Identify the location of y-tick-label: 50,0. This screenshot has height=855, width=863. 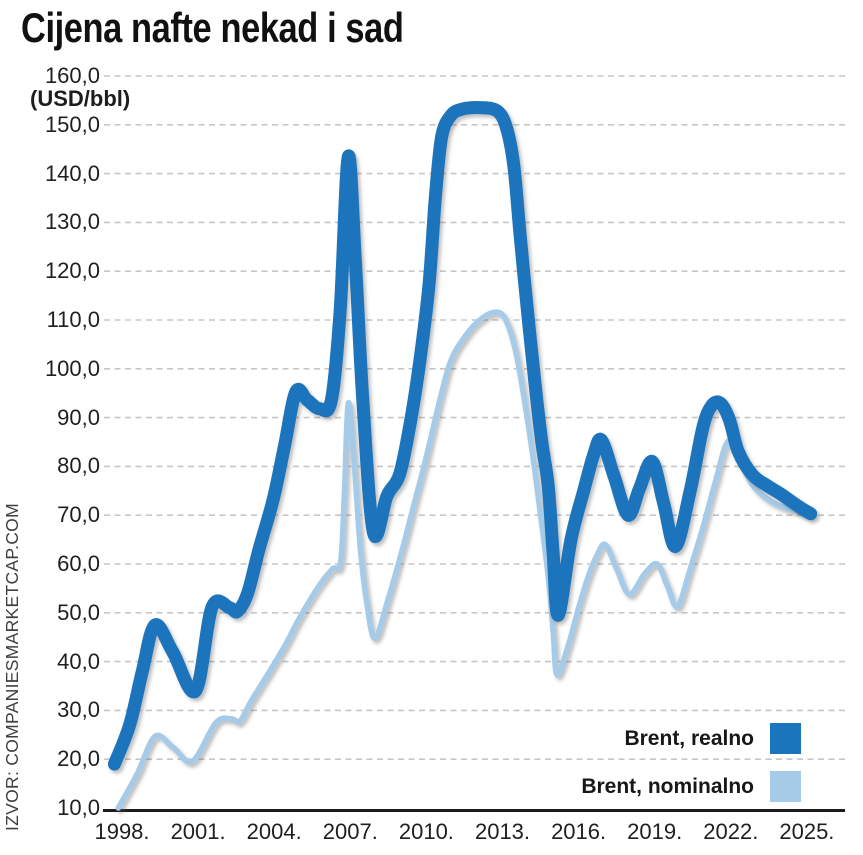
(78, 612).